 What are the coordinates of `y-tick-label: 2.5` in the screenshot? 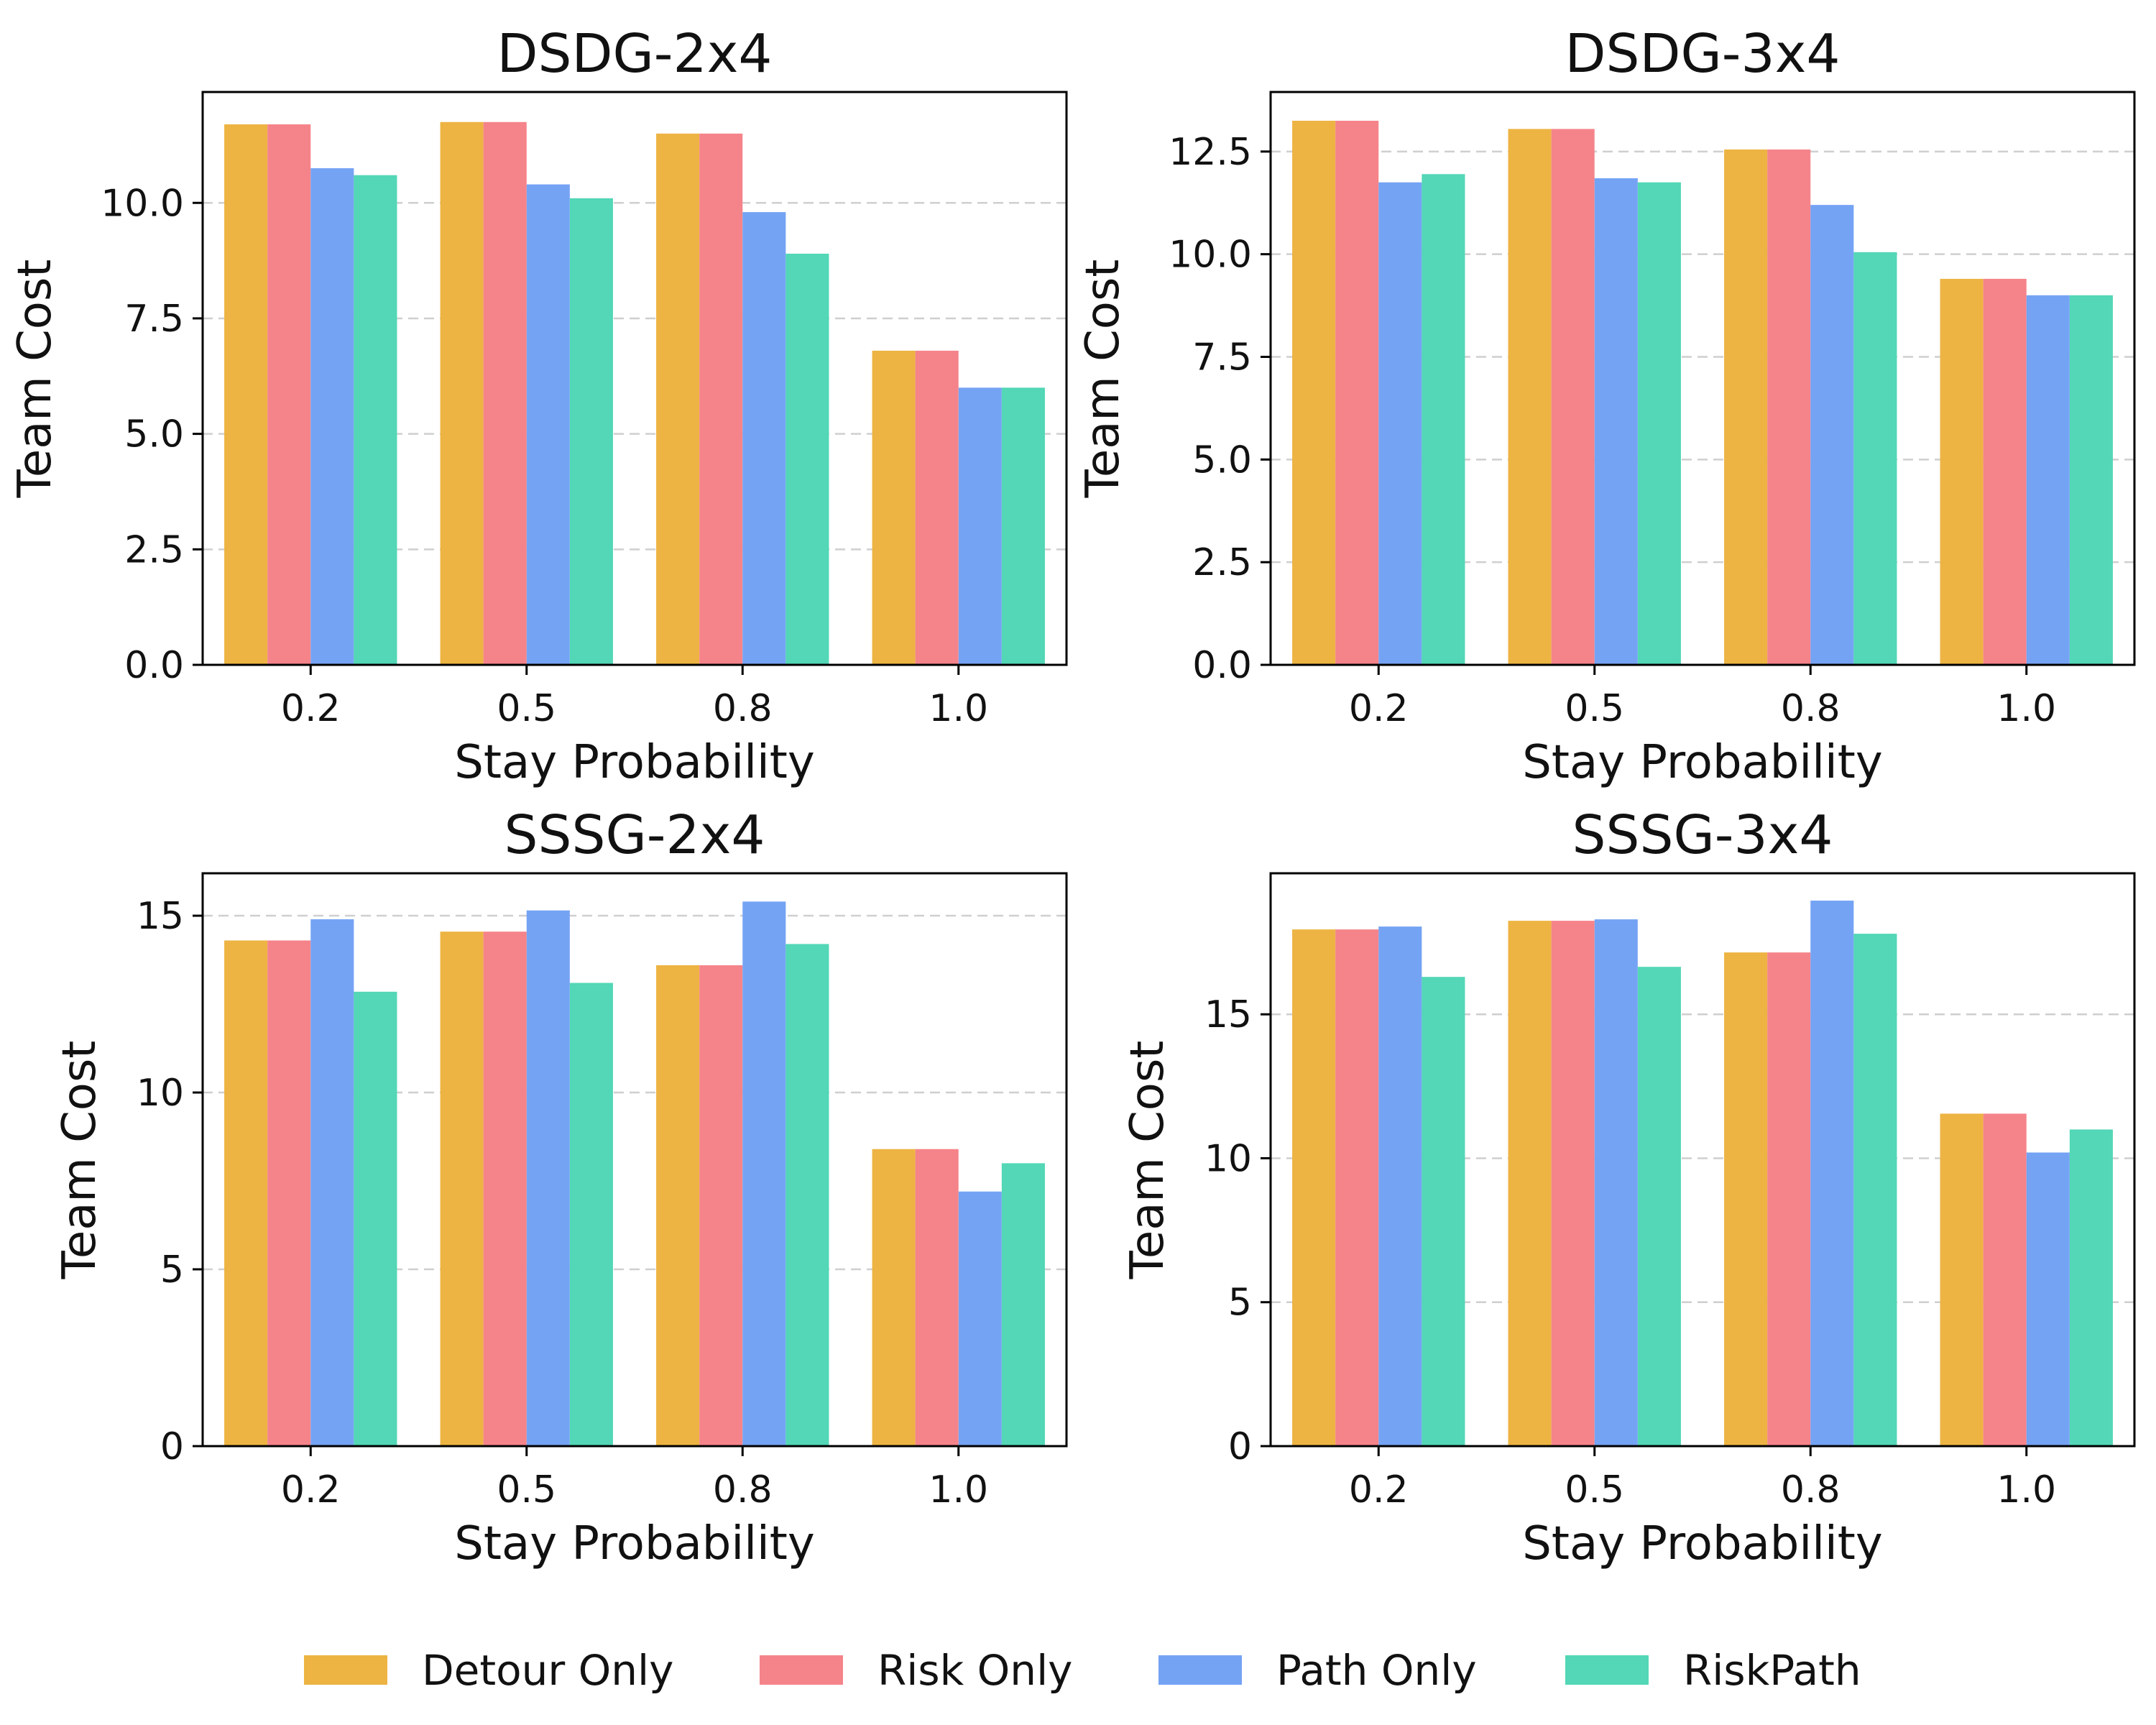 It's located at (1222, 562).